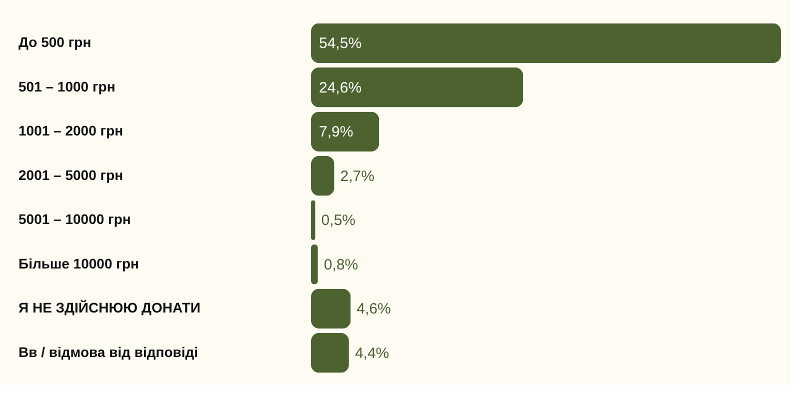 The image size is (805, 393). I want to click on data-label: 4,6%, so click(373, 309).